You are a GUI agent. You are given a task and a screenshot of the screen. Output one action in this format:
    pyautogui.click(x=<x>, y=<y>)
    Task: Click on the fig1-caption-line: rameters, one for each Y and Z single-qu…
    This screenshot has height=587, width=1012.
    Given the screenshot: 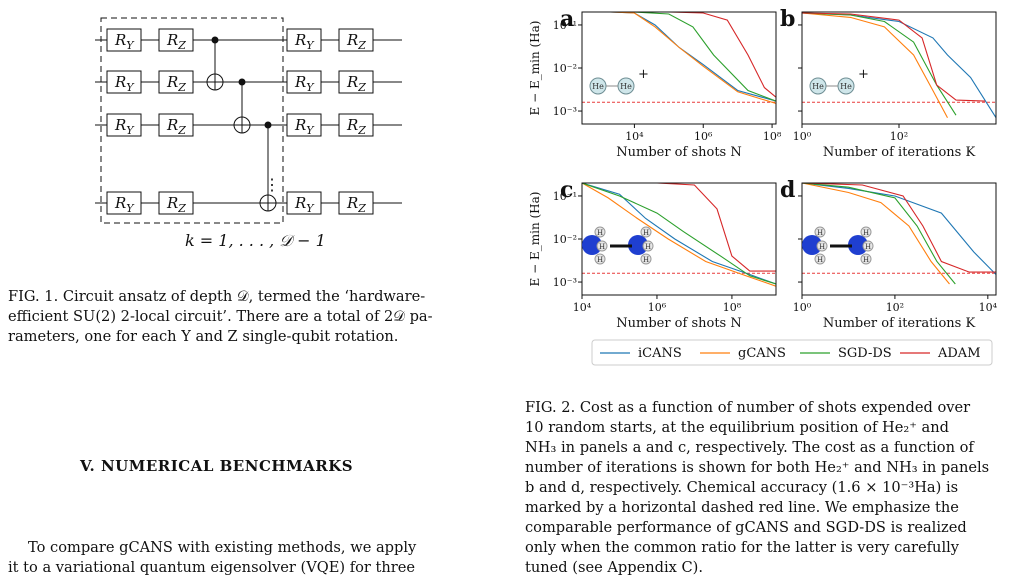 What is the action you would take?
    pyautogui.click(x=203, y=336)
    